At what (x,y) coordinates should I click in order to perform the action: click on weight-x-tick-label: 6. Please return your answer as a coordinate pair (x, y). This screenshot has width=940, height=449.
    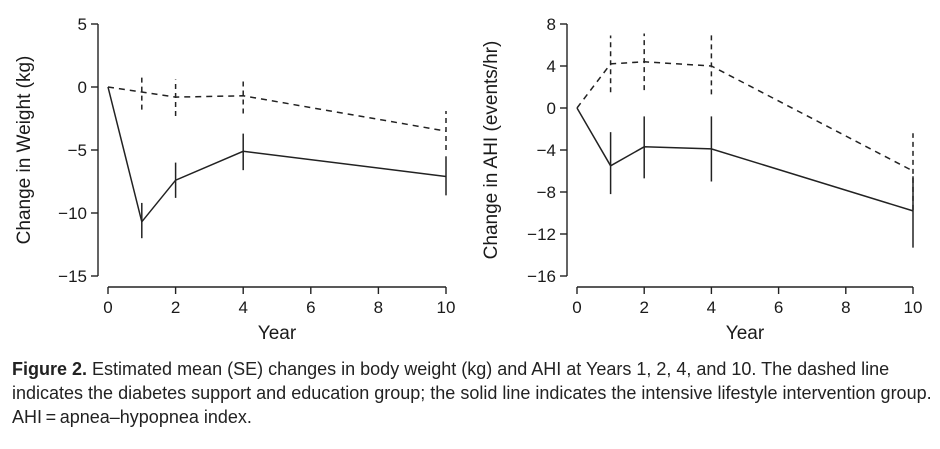
    Looking at the image, I should click on (310, 307).